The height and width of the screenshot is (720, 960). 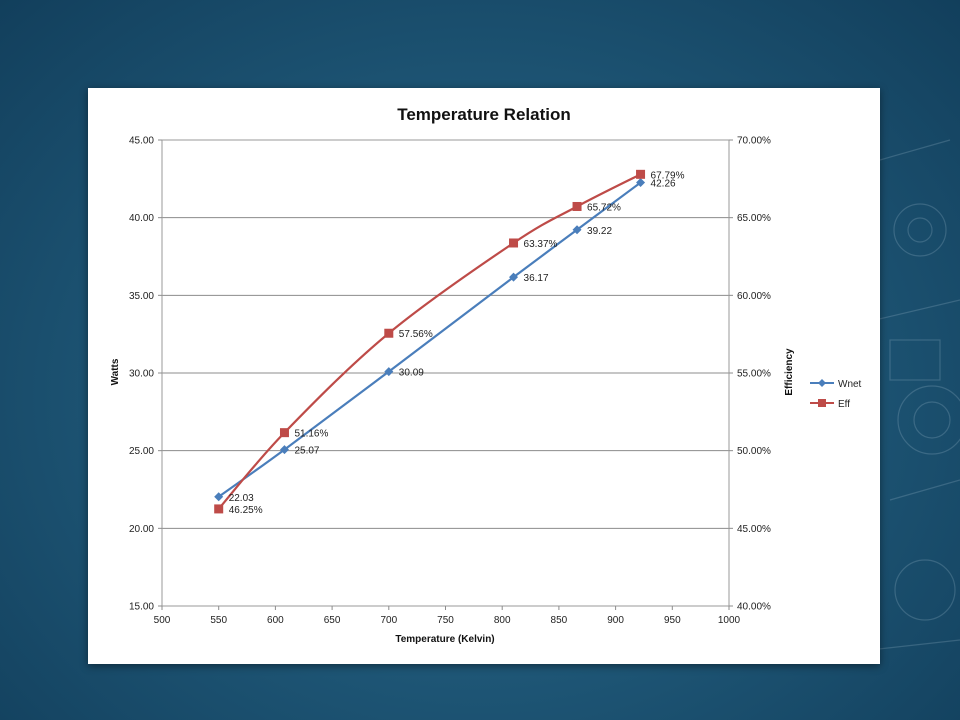 I want to click on data-label-wnet: 39.22, so click(x=599, y=231).